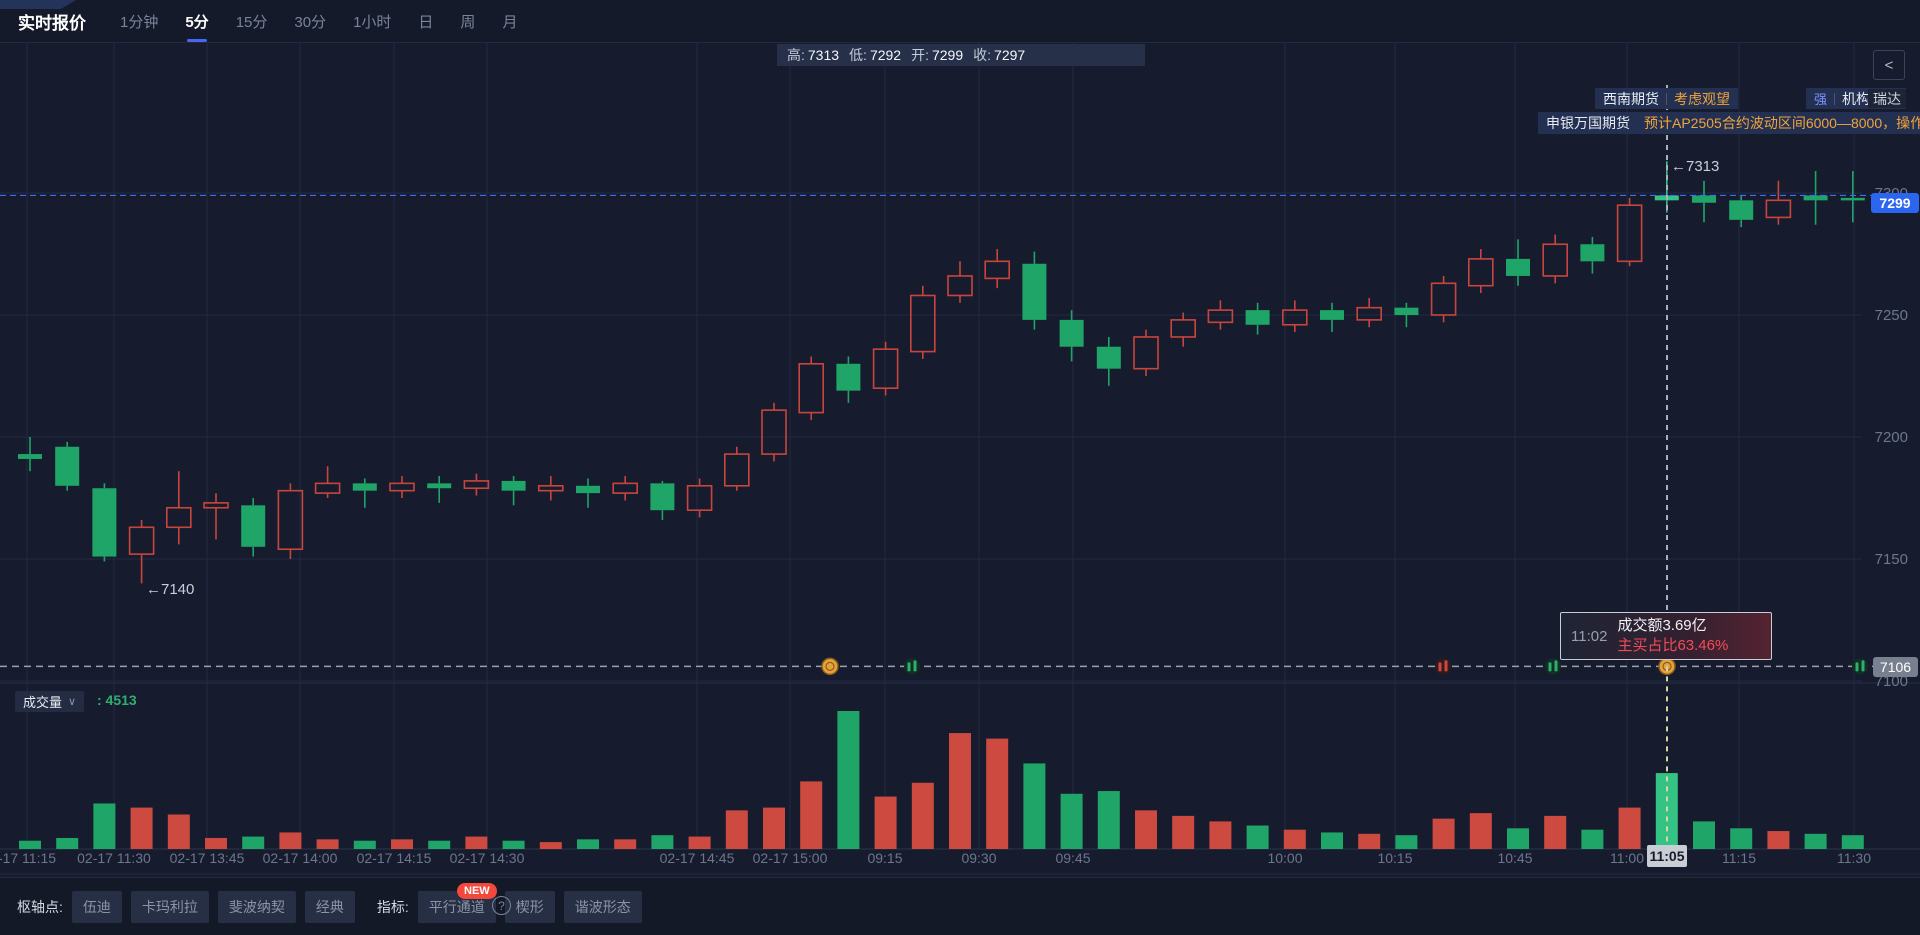  What do you see at coordinates (251, 22) in the screenshot?
I see `tab-timeframe-2: 15分` at bounding box center [251, 22].